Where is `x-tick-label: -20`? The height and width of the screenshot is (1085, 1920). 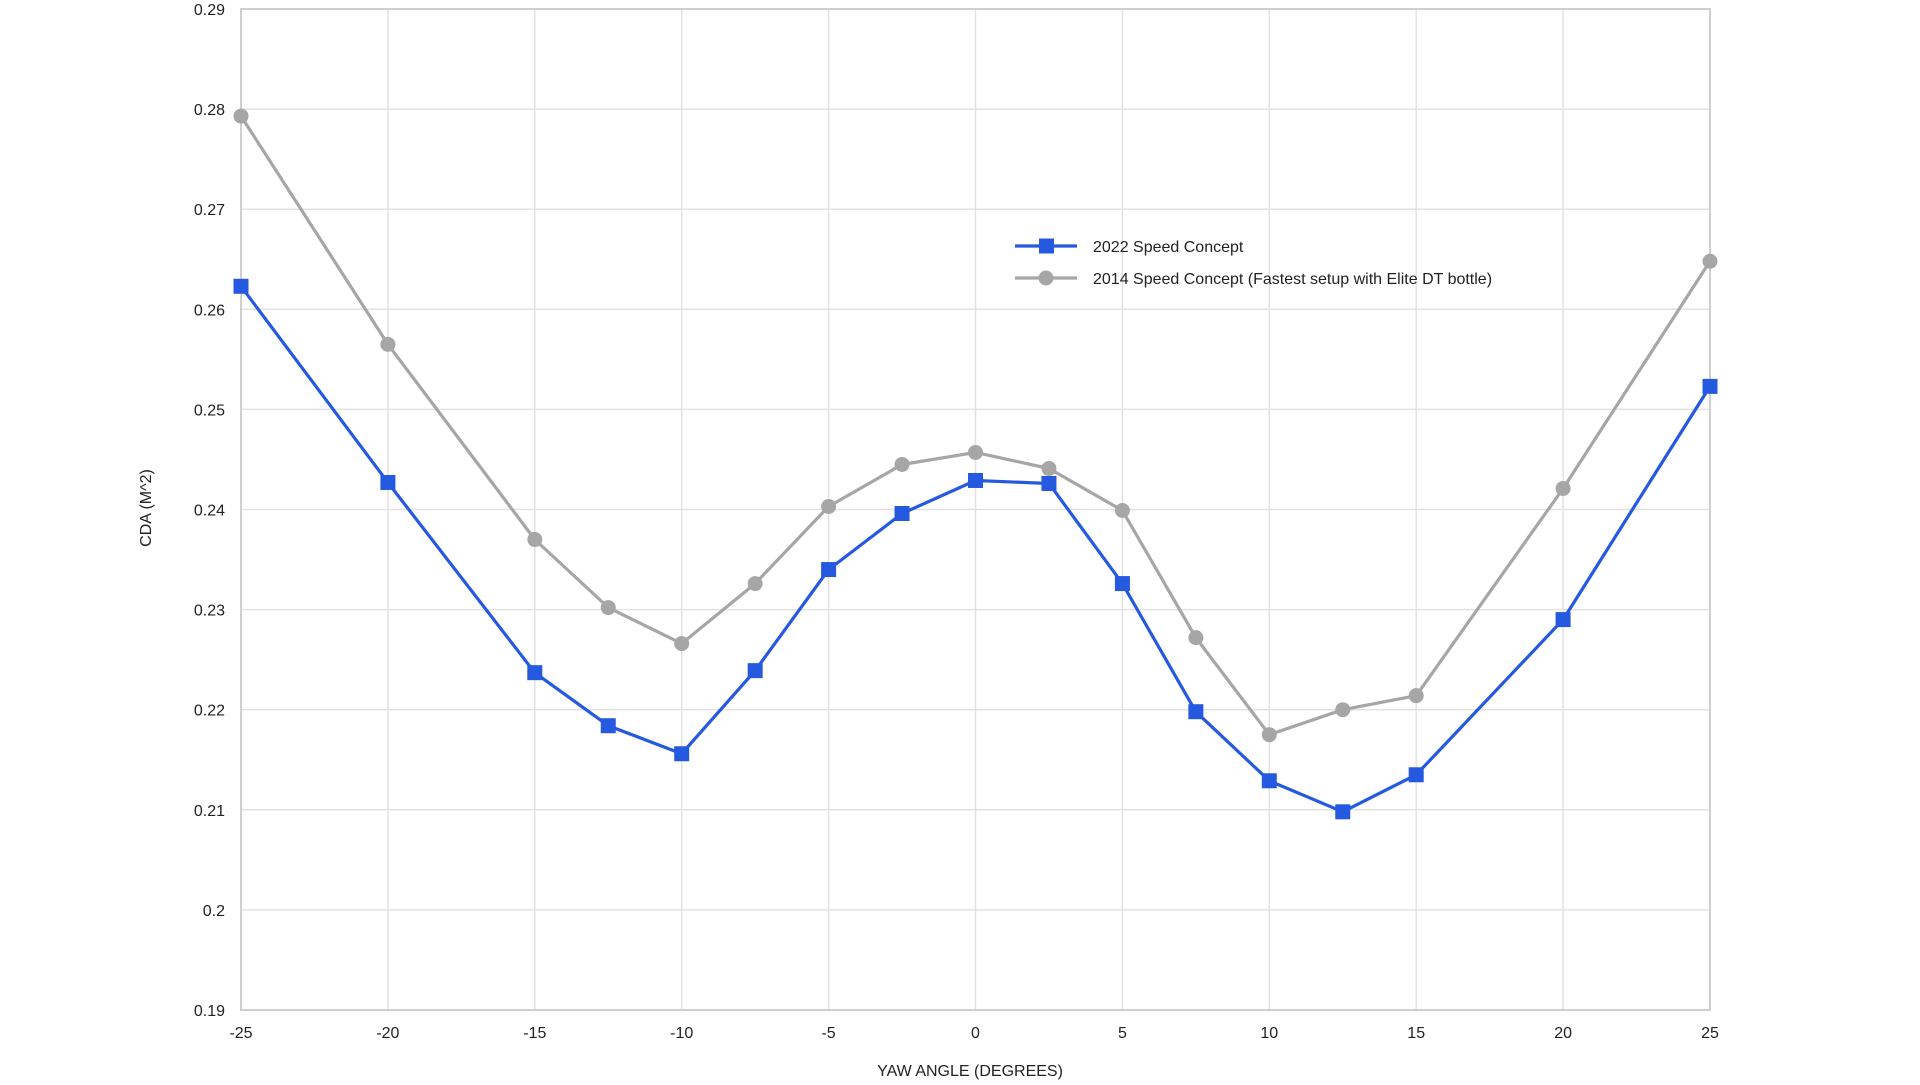 x-tick-label: -20 is located at coordinates (387, 1033).